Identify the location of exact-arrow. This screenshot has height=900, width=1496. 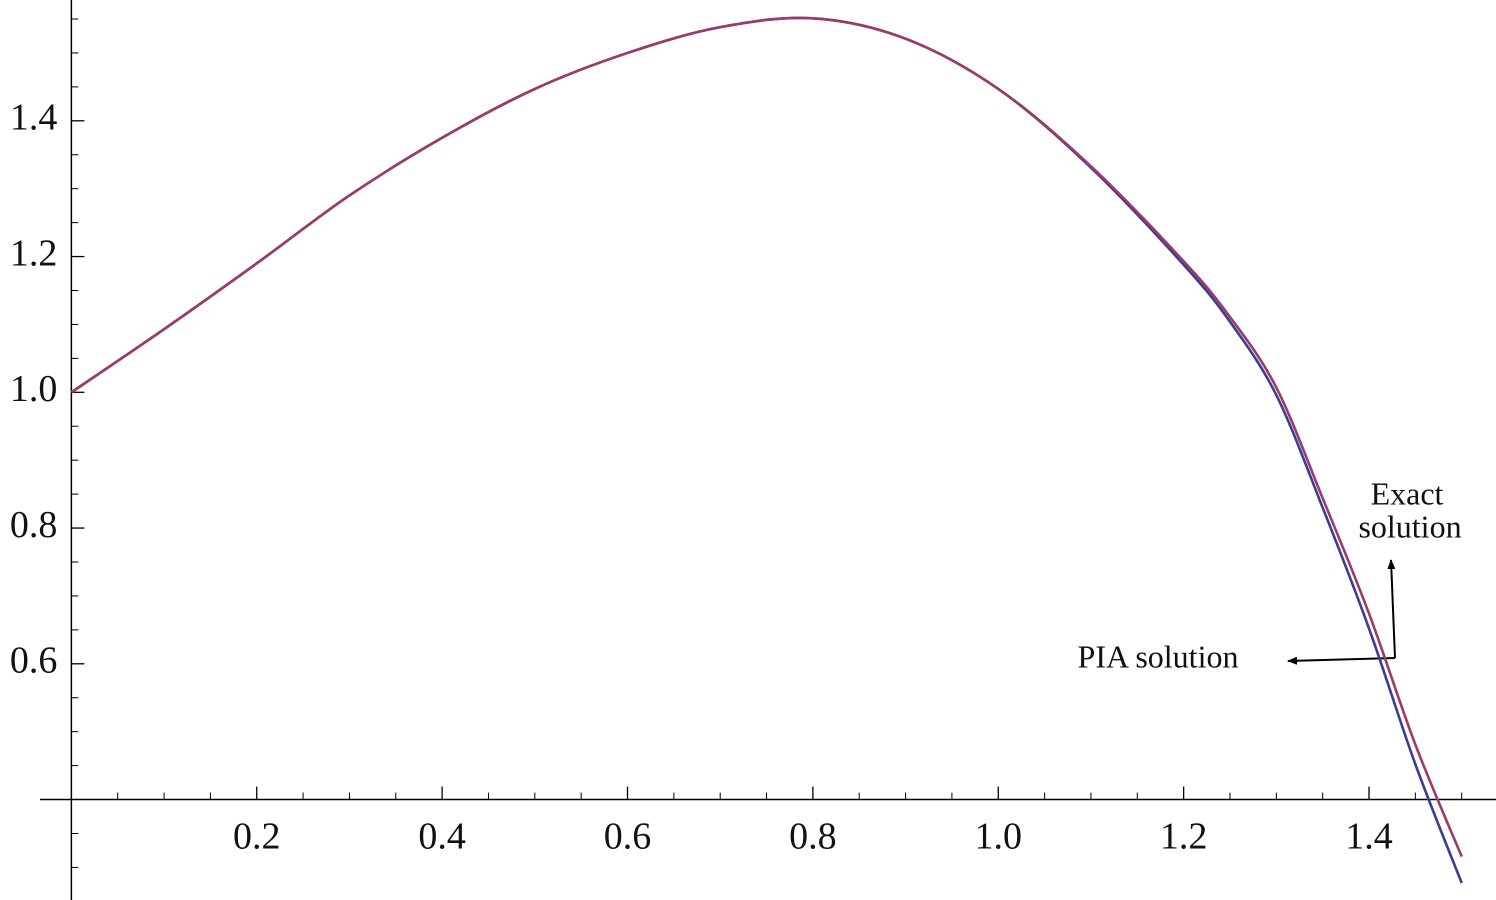
(1391, 609).